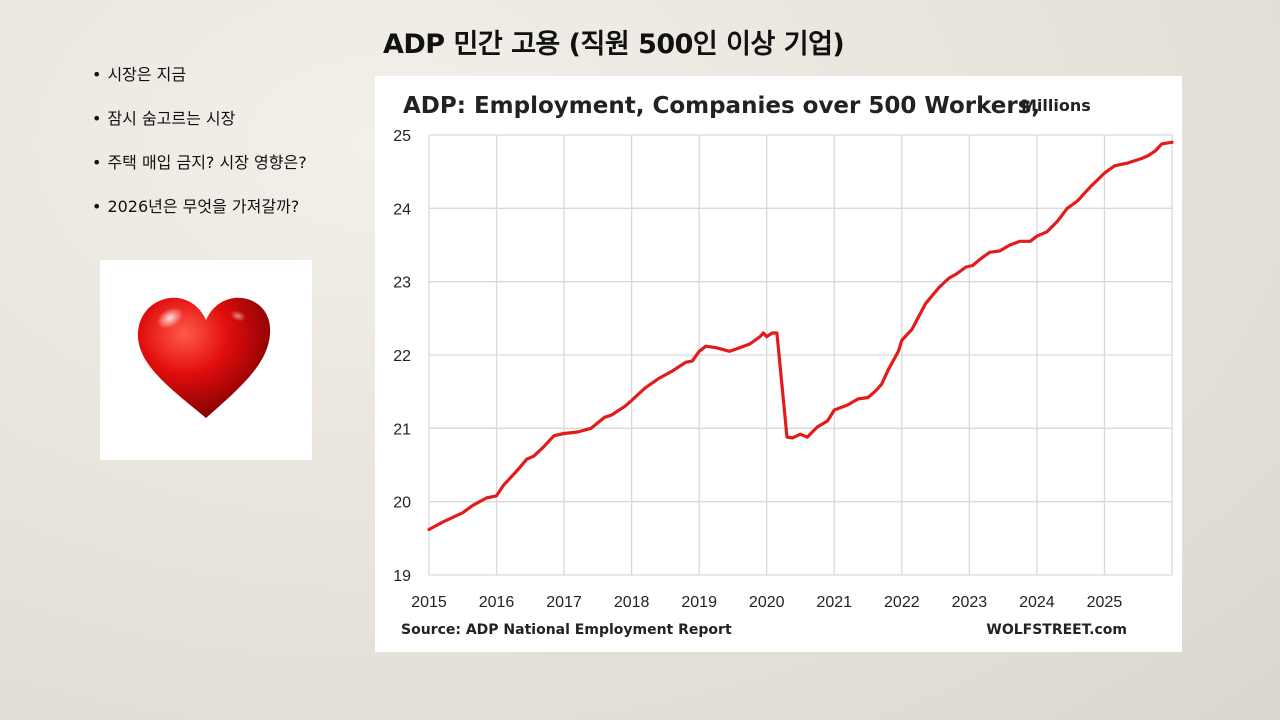  I want to click on bullet-text: 주택 매입 금지? 시장 영향은?, so click(206, 162).